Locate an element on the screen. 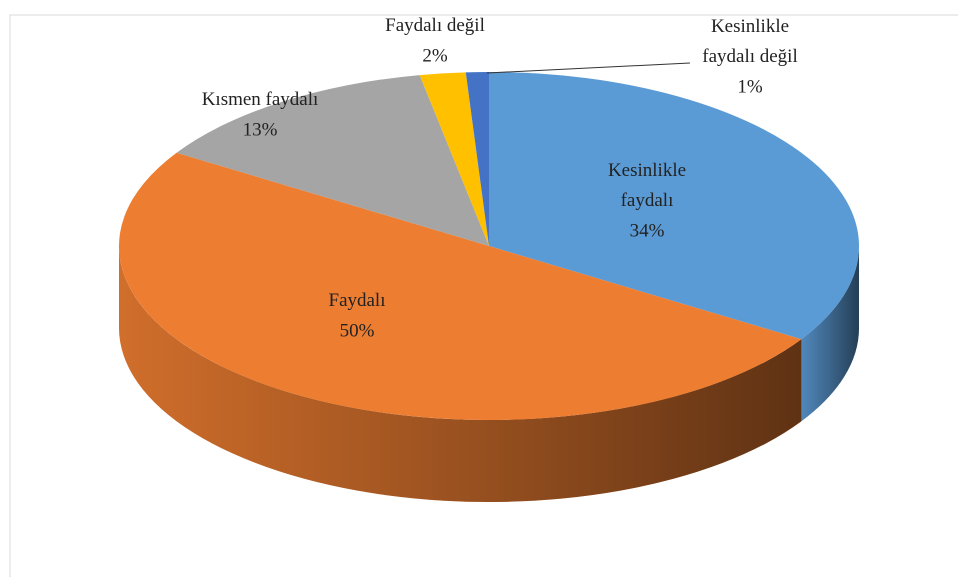 The height and width of the screenshot is (577, 958). data-label-name: Faydalı is located at coordinates (357, 300).